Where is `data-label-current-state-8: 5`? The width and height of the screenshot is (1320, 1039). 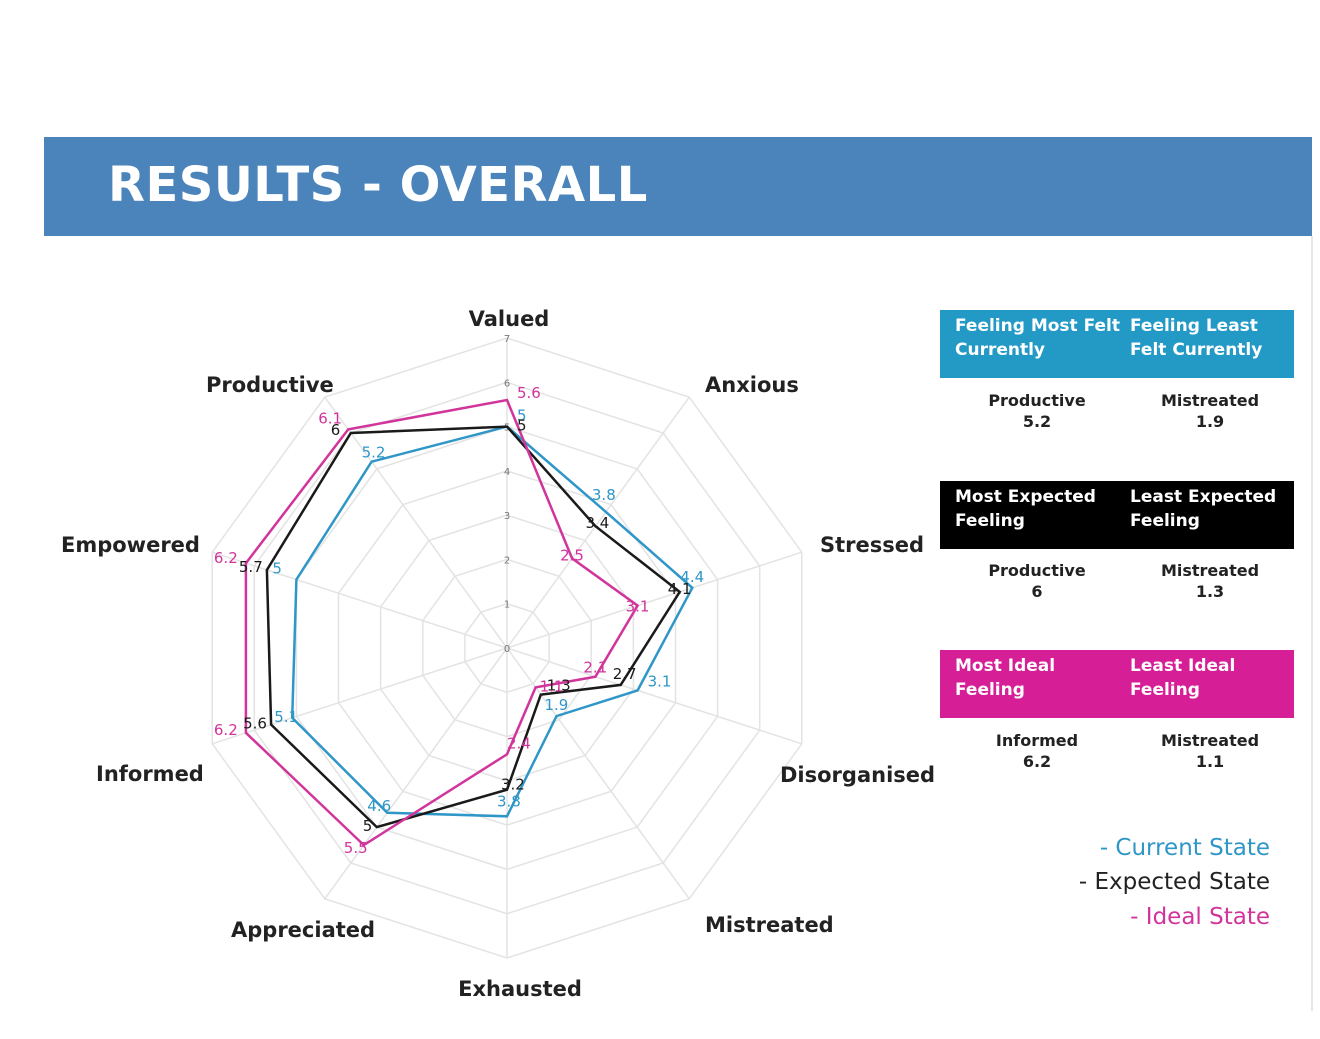
data-label-current-state-8: 5 is located at coordinates (277, 569).